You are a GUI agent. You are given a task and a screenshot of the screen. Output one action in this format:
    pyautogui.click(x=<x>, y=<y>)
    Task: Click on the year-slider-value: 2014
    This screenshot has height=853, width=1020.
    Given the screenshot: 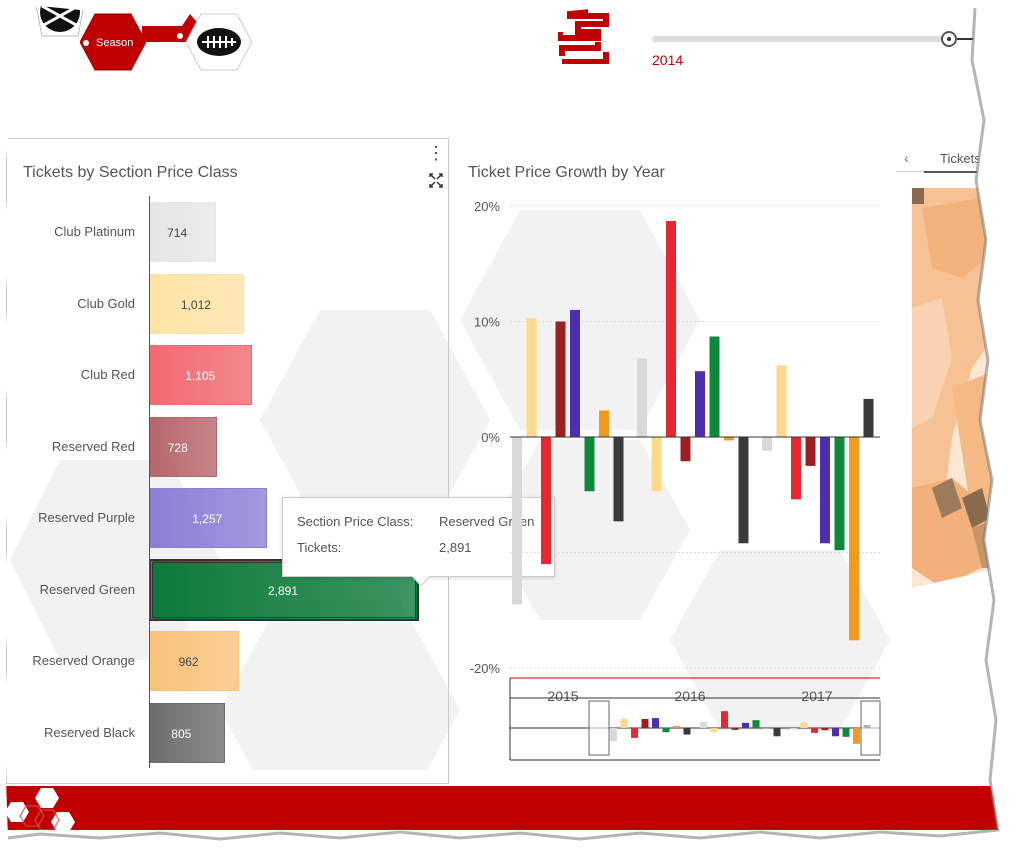 What is the action you would take?
    pyautogui.click(x=668, y=60)
    